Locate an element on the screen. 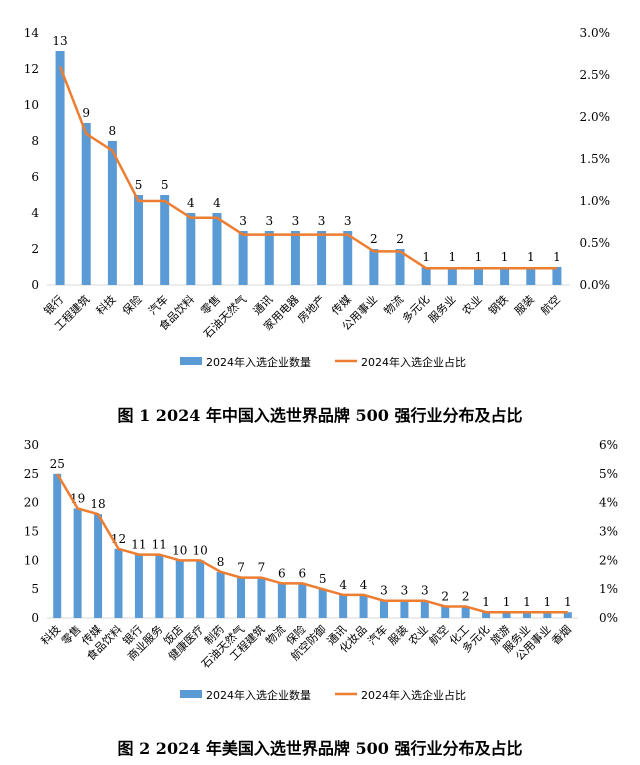 This screenshot has height=765, width=640. x-tick-label: 钢铁 is located at coordinates (498, 305).